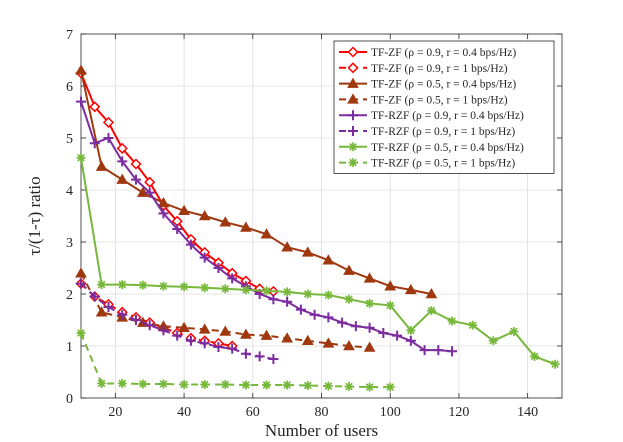 This screenshot has width=623, height=442. Describe the element at coordinates (69, 35) in the screenshot. I see `y-tick-label: 7` at that location.